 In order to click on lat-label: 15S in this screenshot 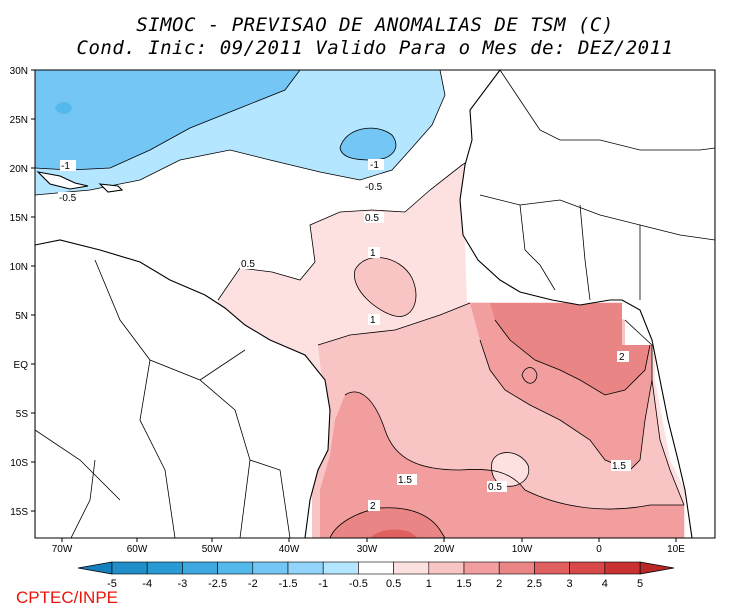, I will do `click(19, 512)`.